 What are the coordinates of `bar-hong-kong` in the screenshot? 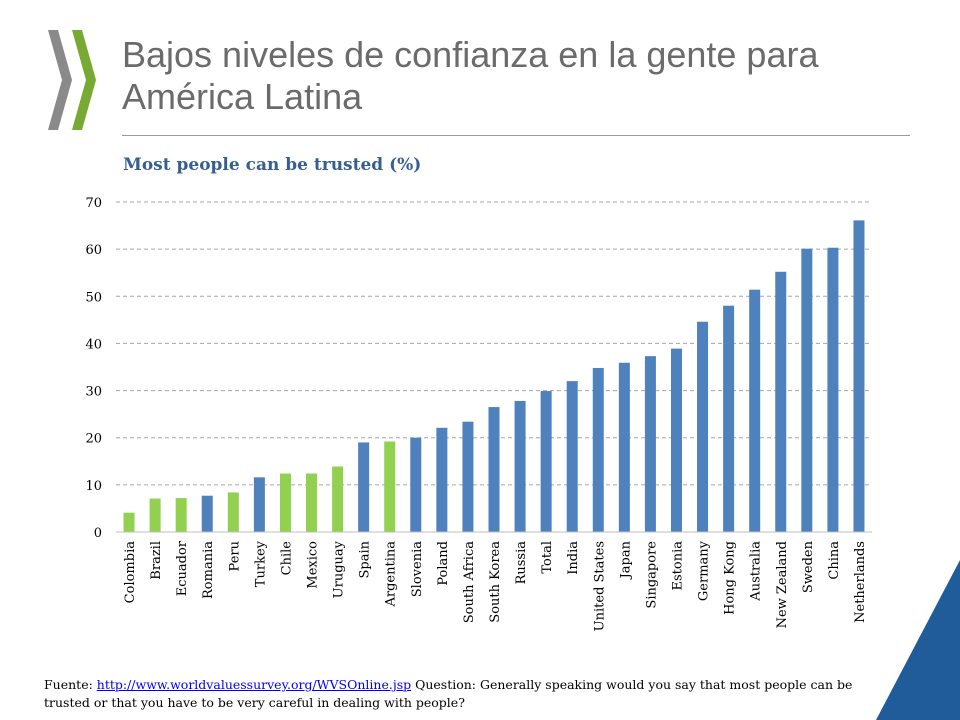 It's located at (729, 418).